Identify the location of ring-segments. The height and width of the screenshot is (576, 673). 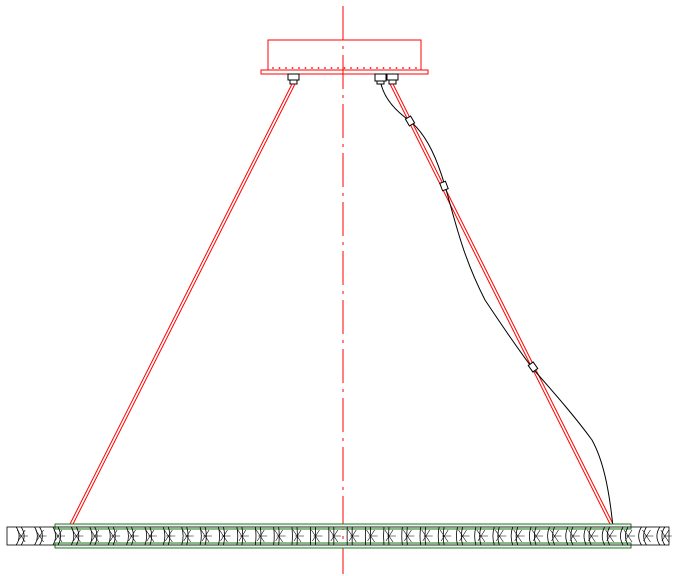
(343, 536).